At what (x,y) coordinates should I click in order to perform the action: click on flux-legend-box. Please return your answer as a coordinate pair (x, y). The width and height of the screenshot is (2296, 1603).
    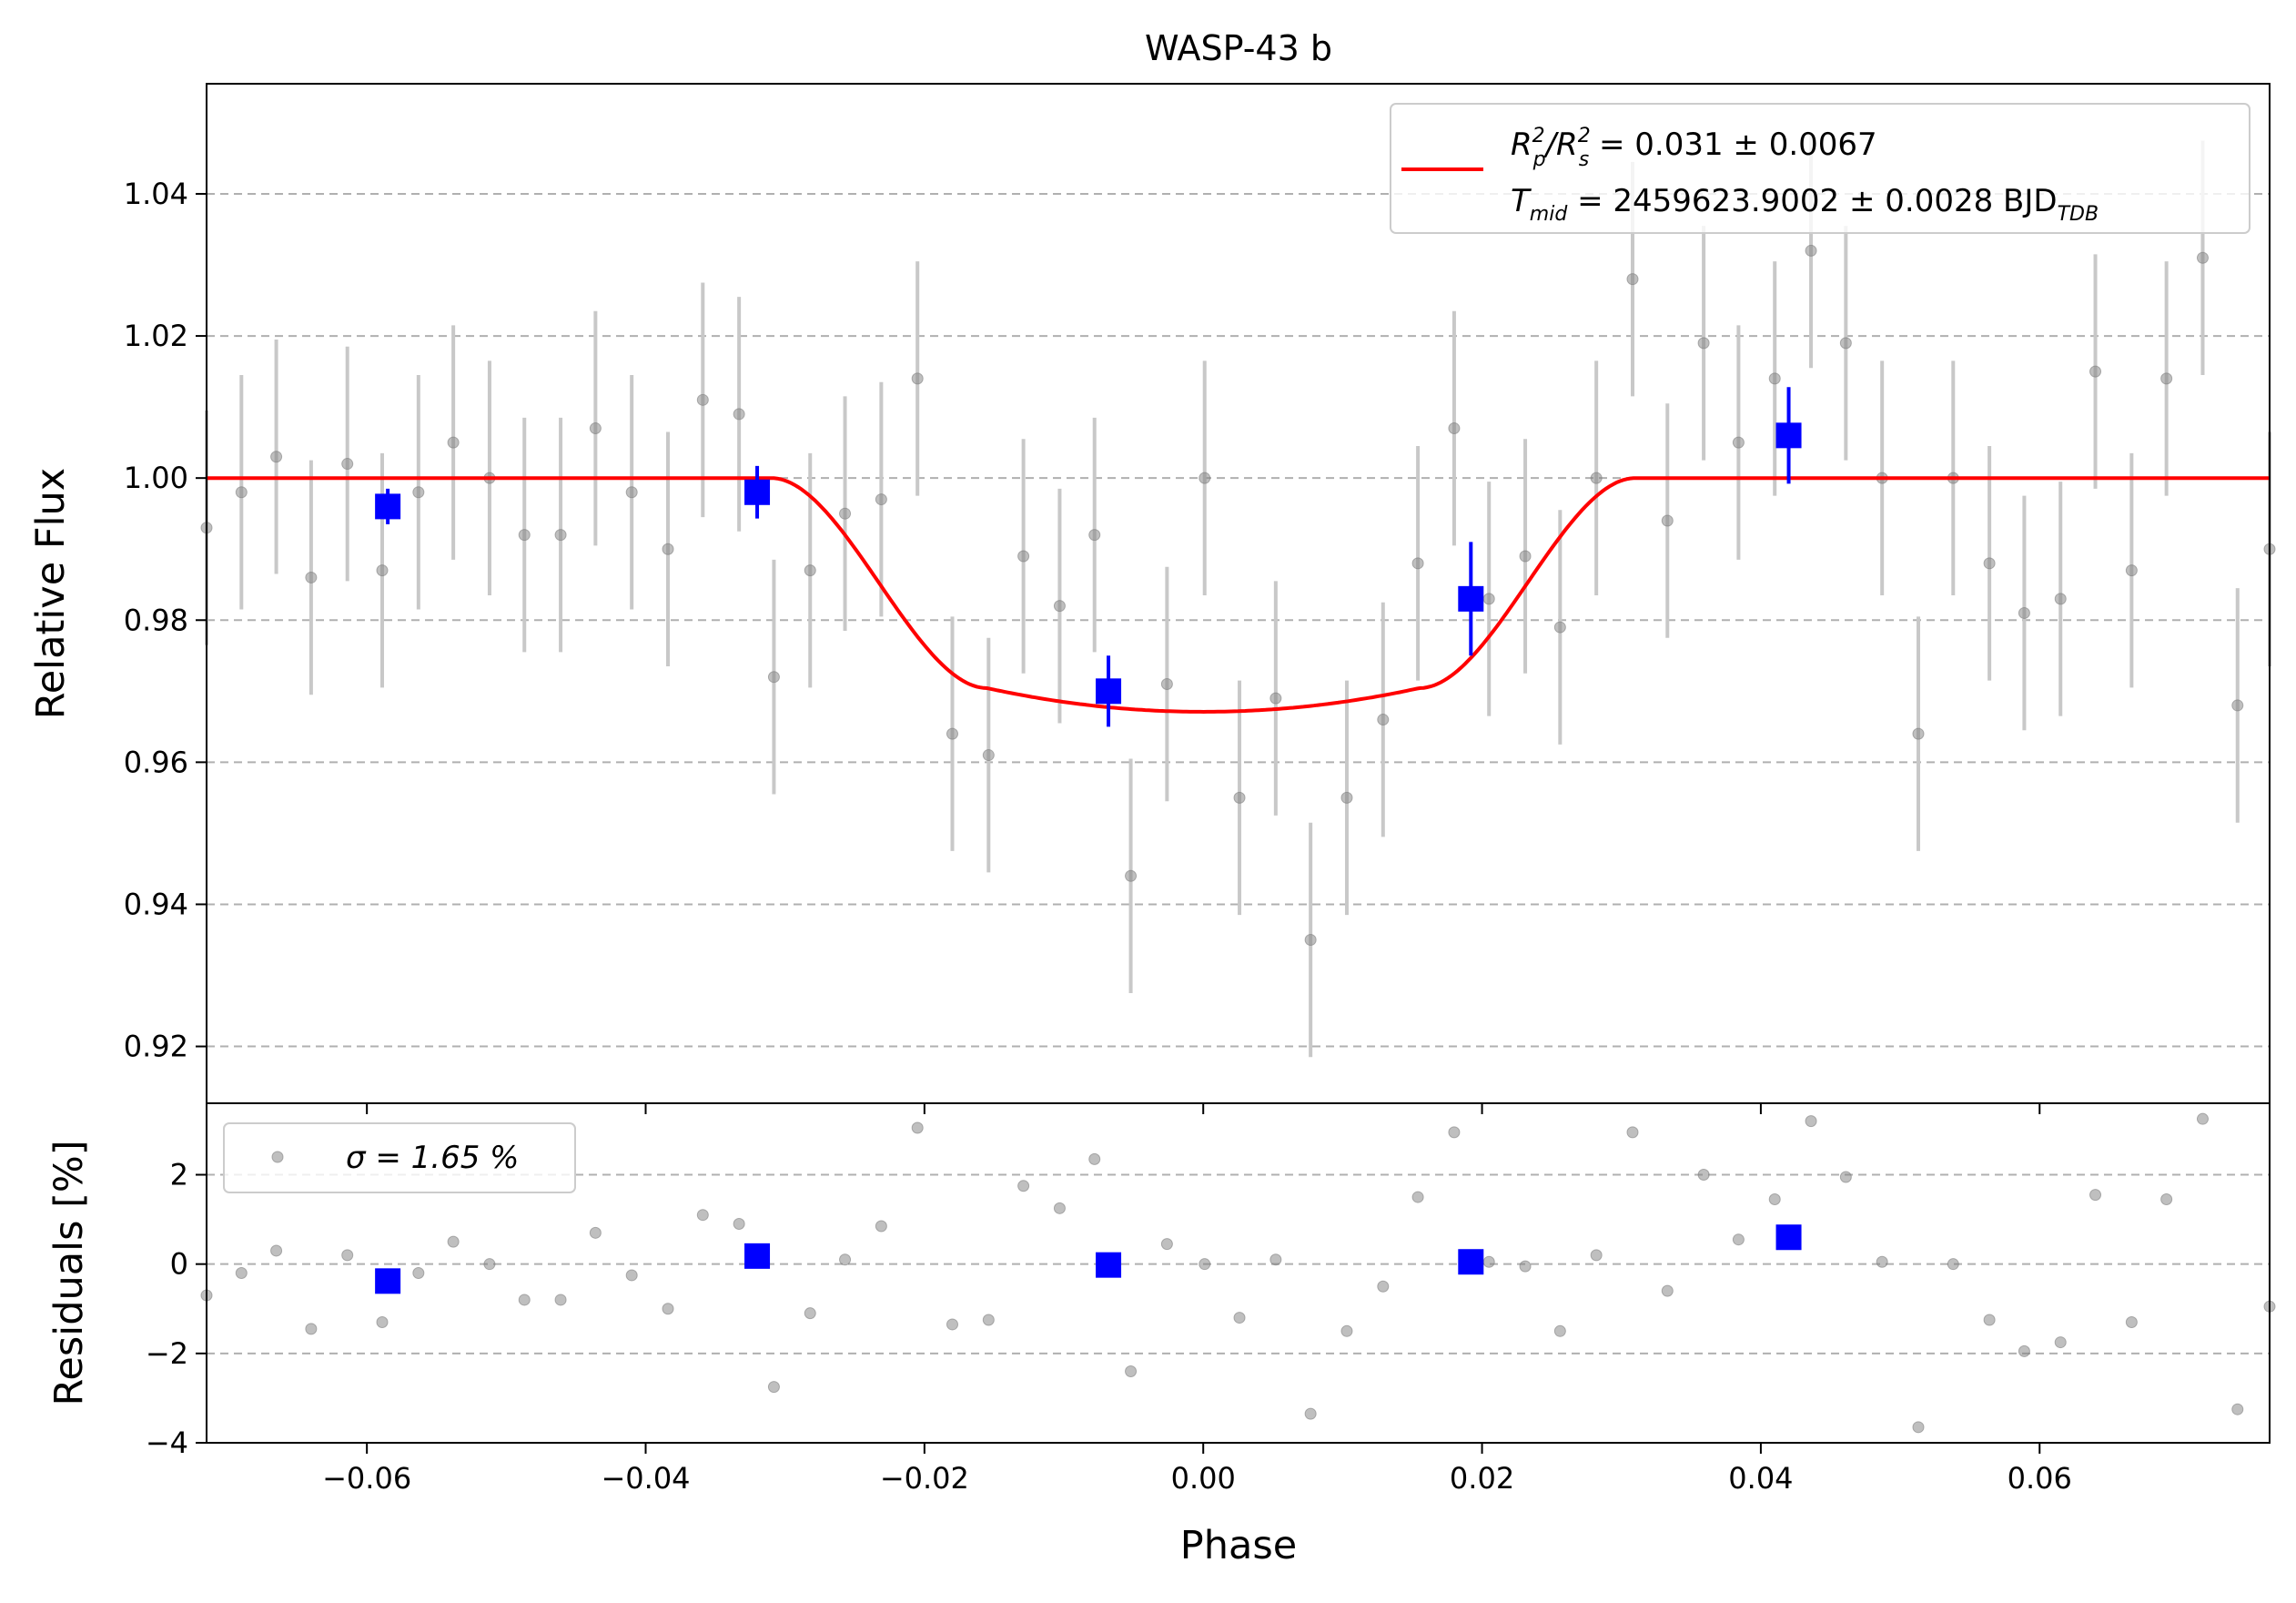
    Looking at the image, I should click on (1820, 168).